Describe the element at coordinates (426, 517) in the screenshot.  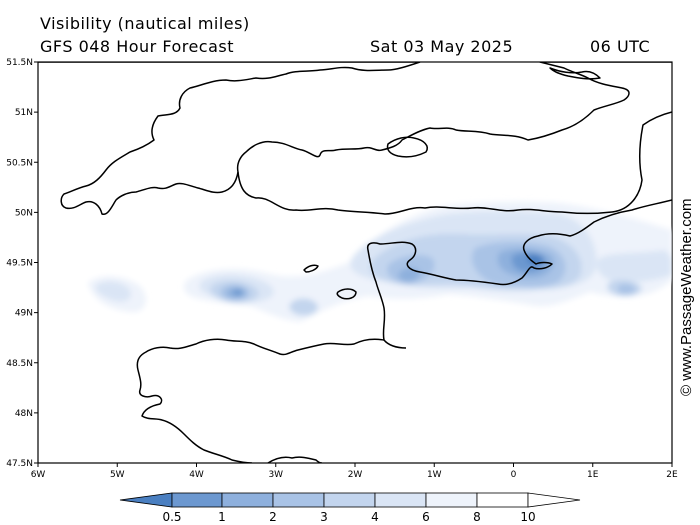
I see `legend-label: 6` at that location.